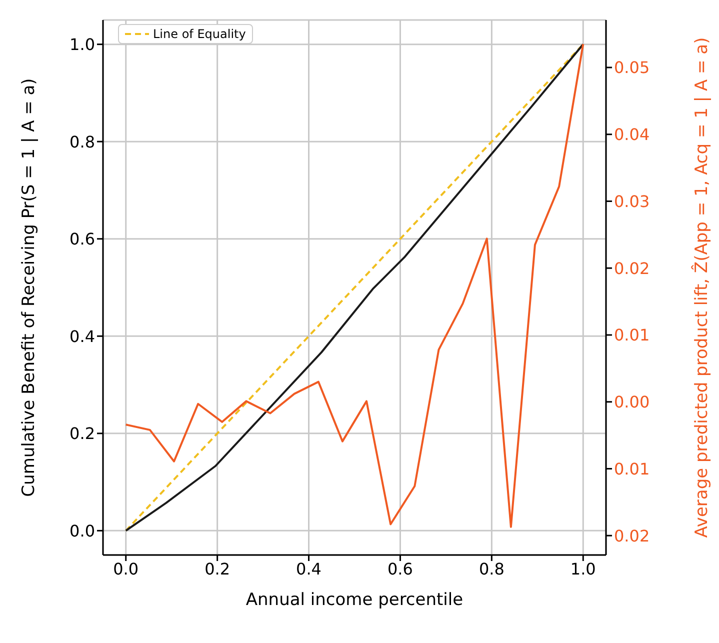 Image resolution: width=719 pixels, height=643 pixels. I want to click on y-tick-label: 1.0, so click(82, 44).